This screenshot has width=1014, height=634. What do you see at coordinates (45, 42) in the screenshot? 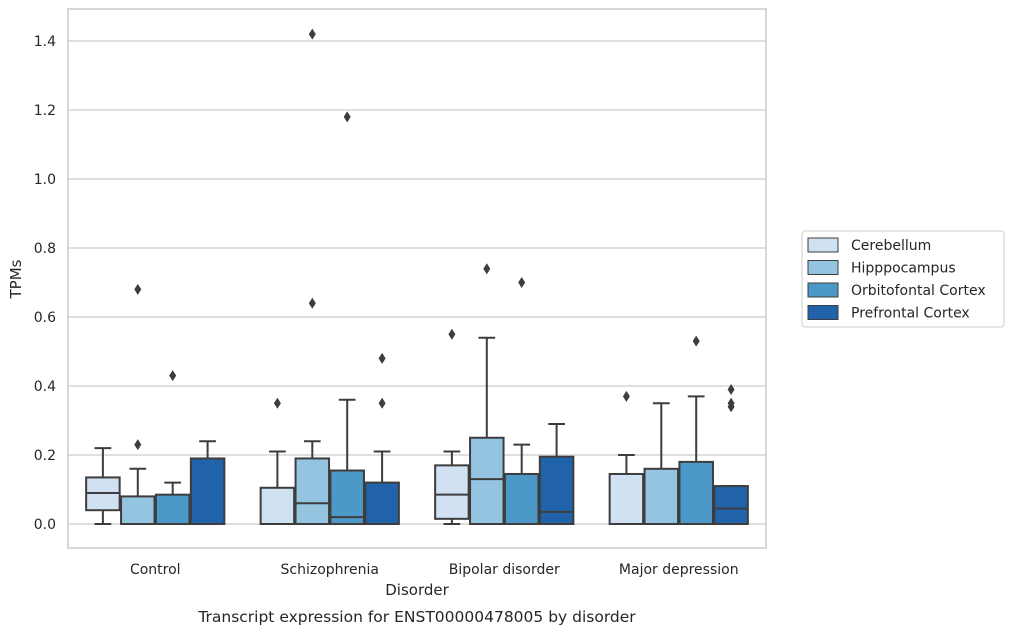
I see `y-tick-label: 1.4` at bounding box center [45, 42].